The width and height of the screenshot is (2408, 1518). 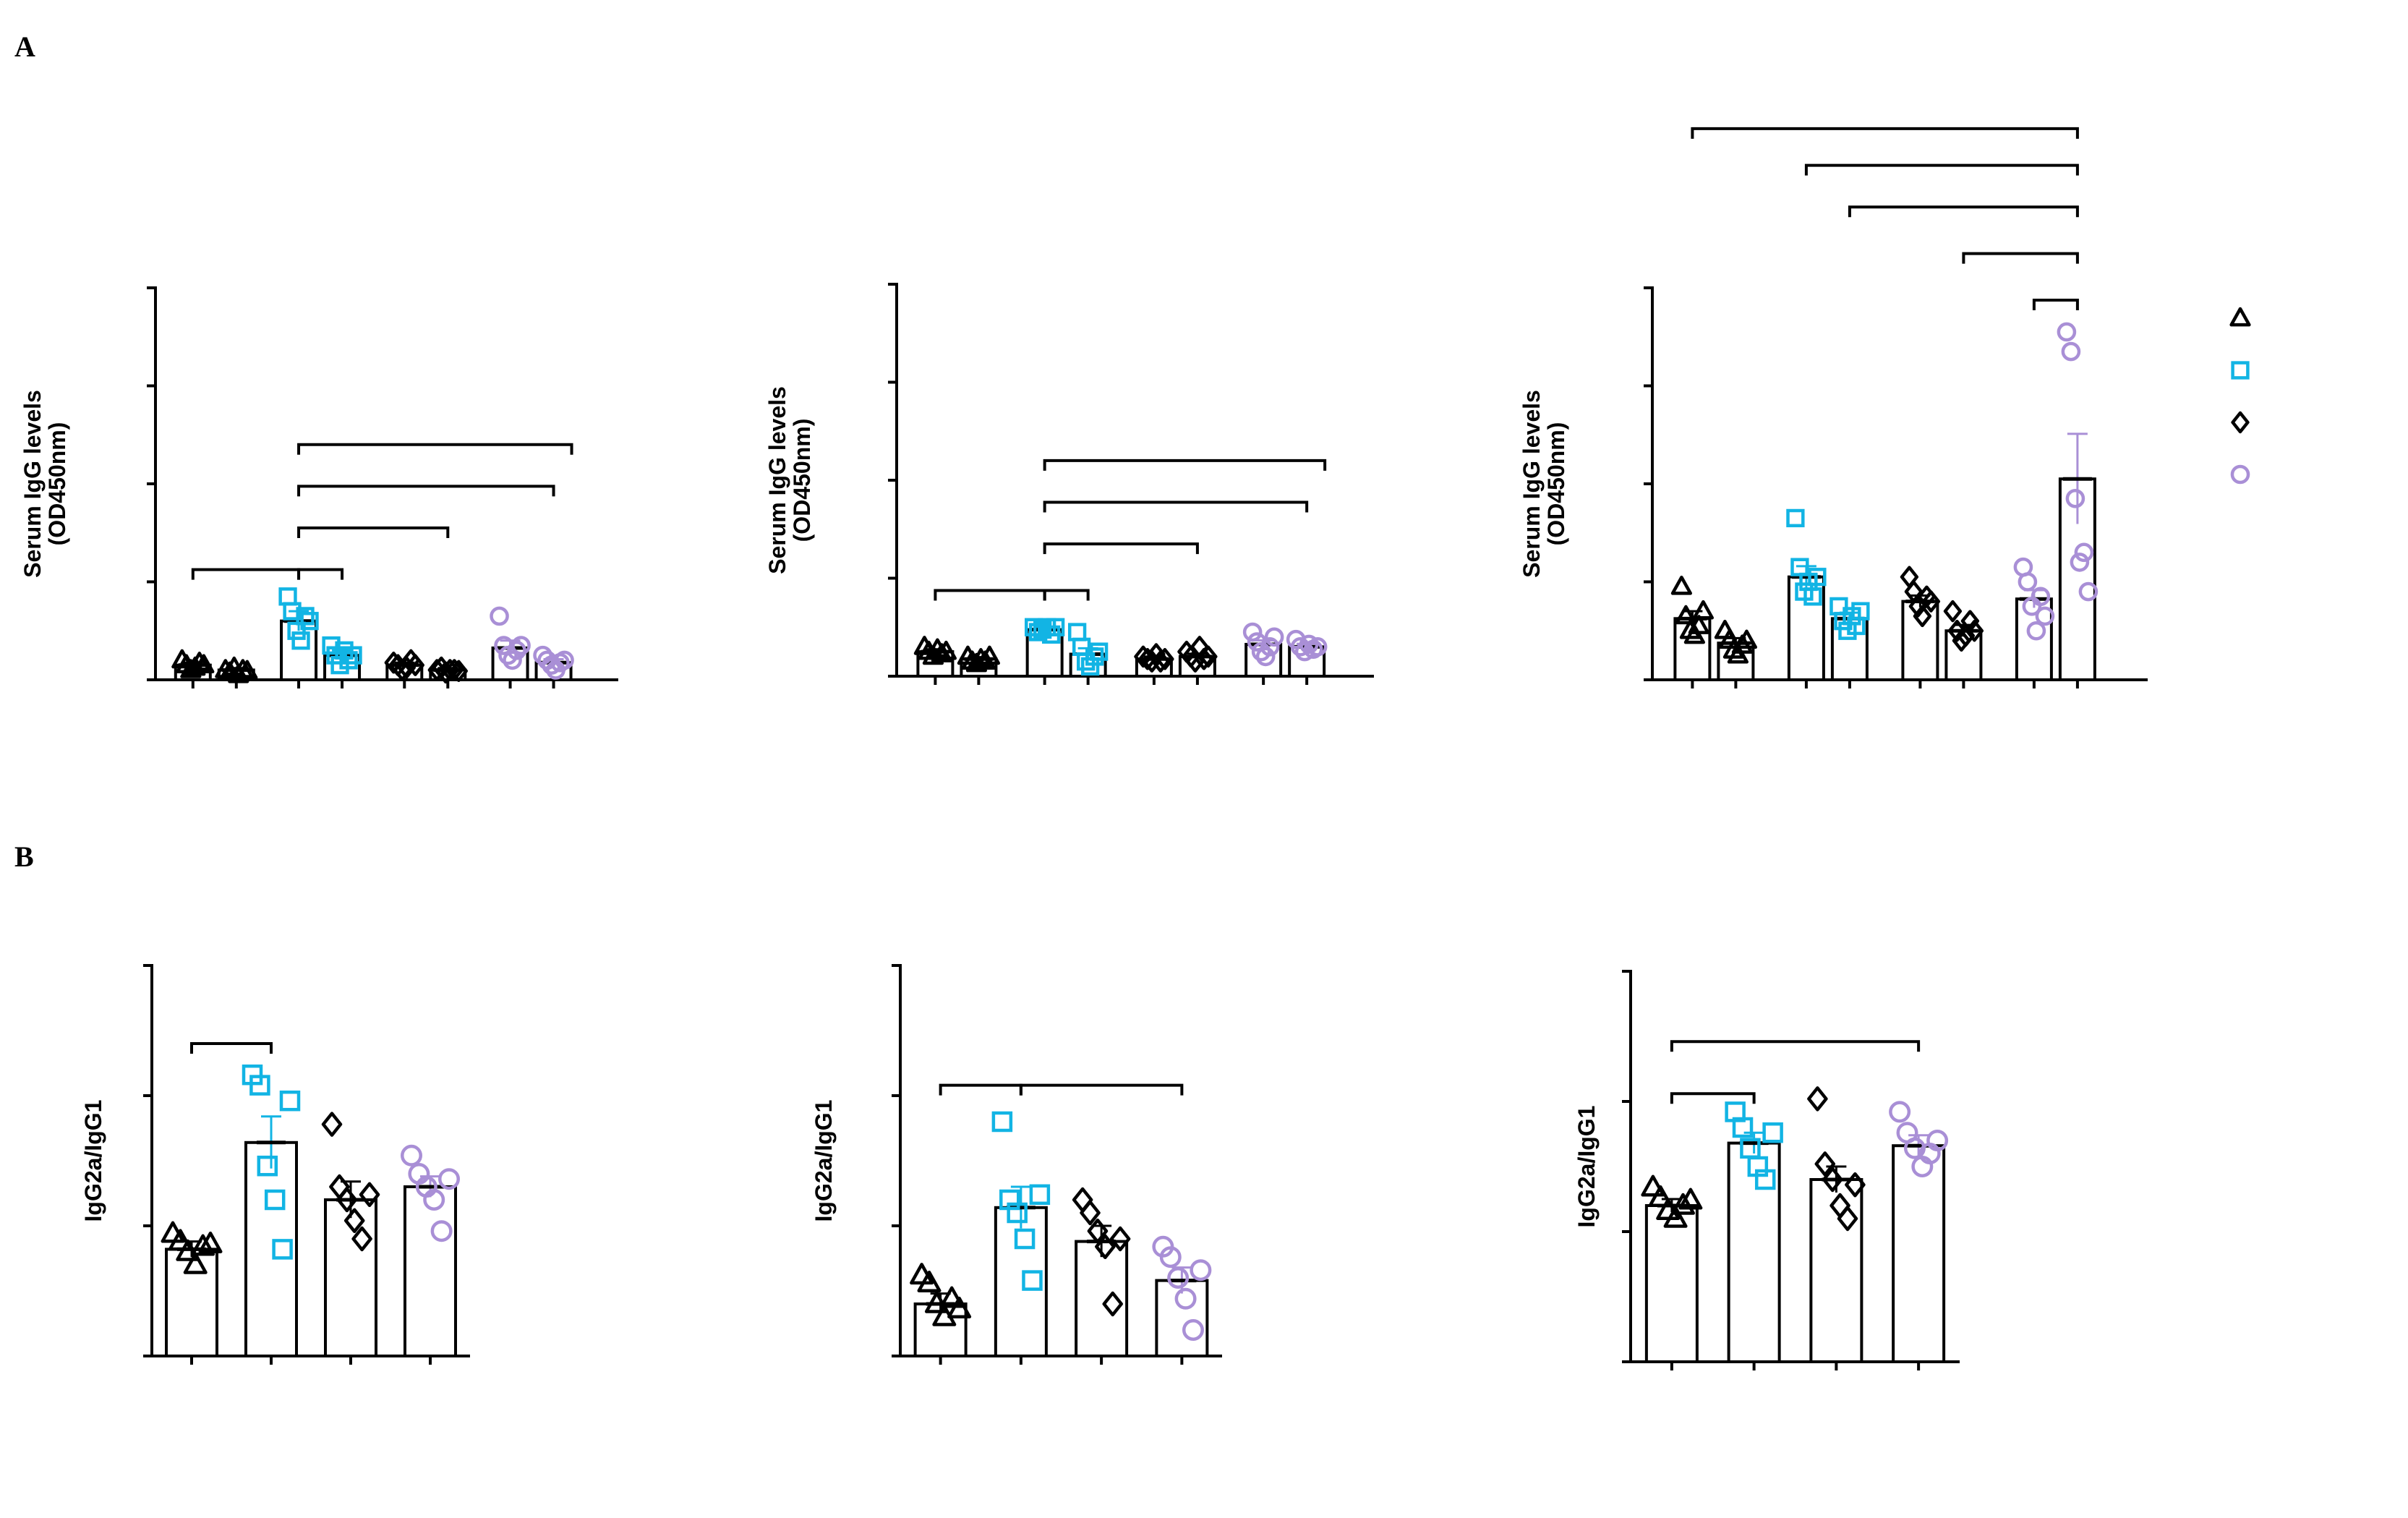 I want to click on legend-marker-circle, so click(x=2240, y=475).